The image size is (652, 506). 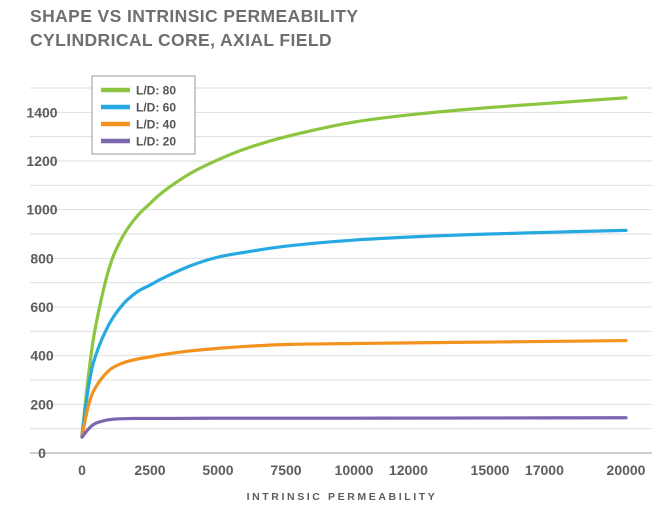 What do you see at coordinates (41, 210) in the screenshot?
I see `y-tick-label: 1000` at bounding box center [41, 210].